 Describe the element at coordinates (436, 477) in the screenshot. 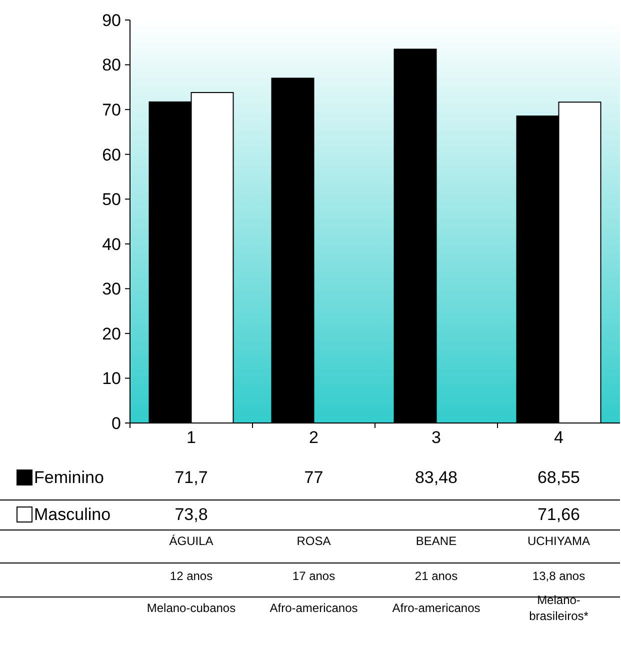

I see `data-label: 83,48` at that location.